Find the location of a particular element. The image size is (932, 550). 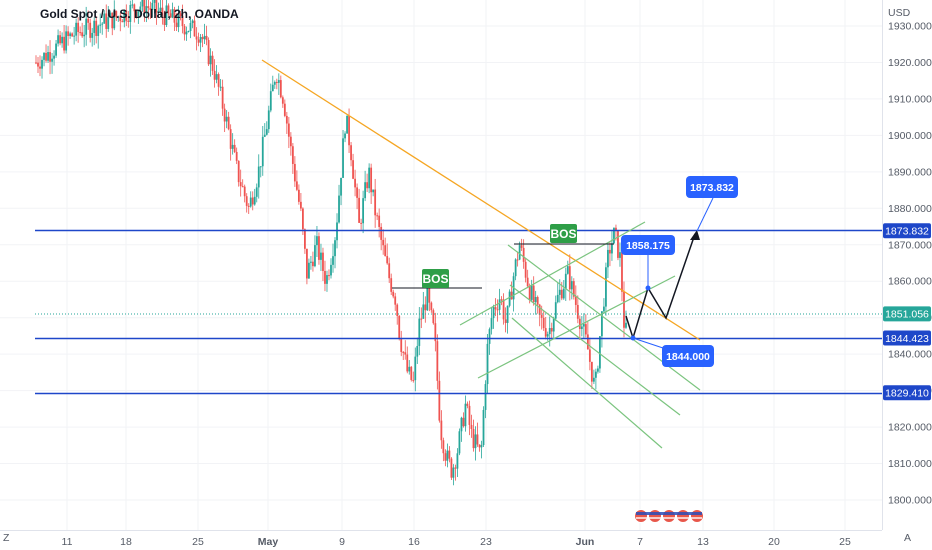

callout-1858: 1858.175 is located at coordinates (648, 245).